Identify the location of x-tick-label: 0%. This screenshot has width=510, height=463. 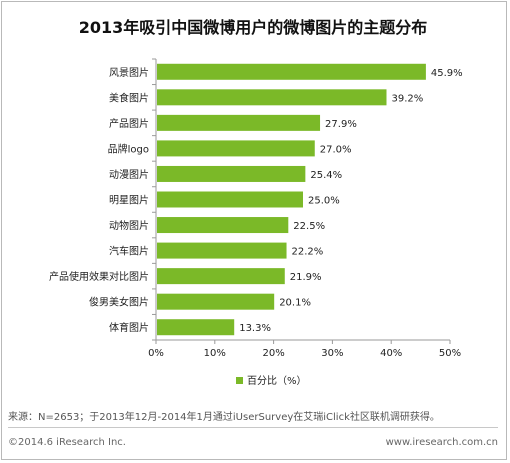
(156, 353).